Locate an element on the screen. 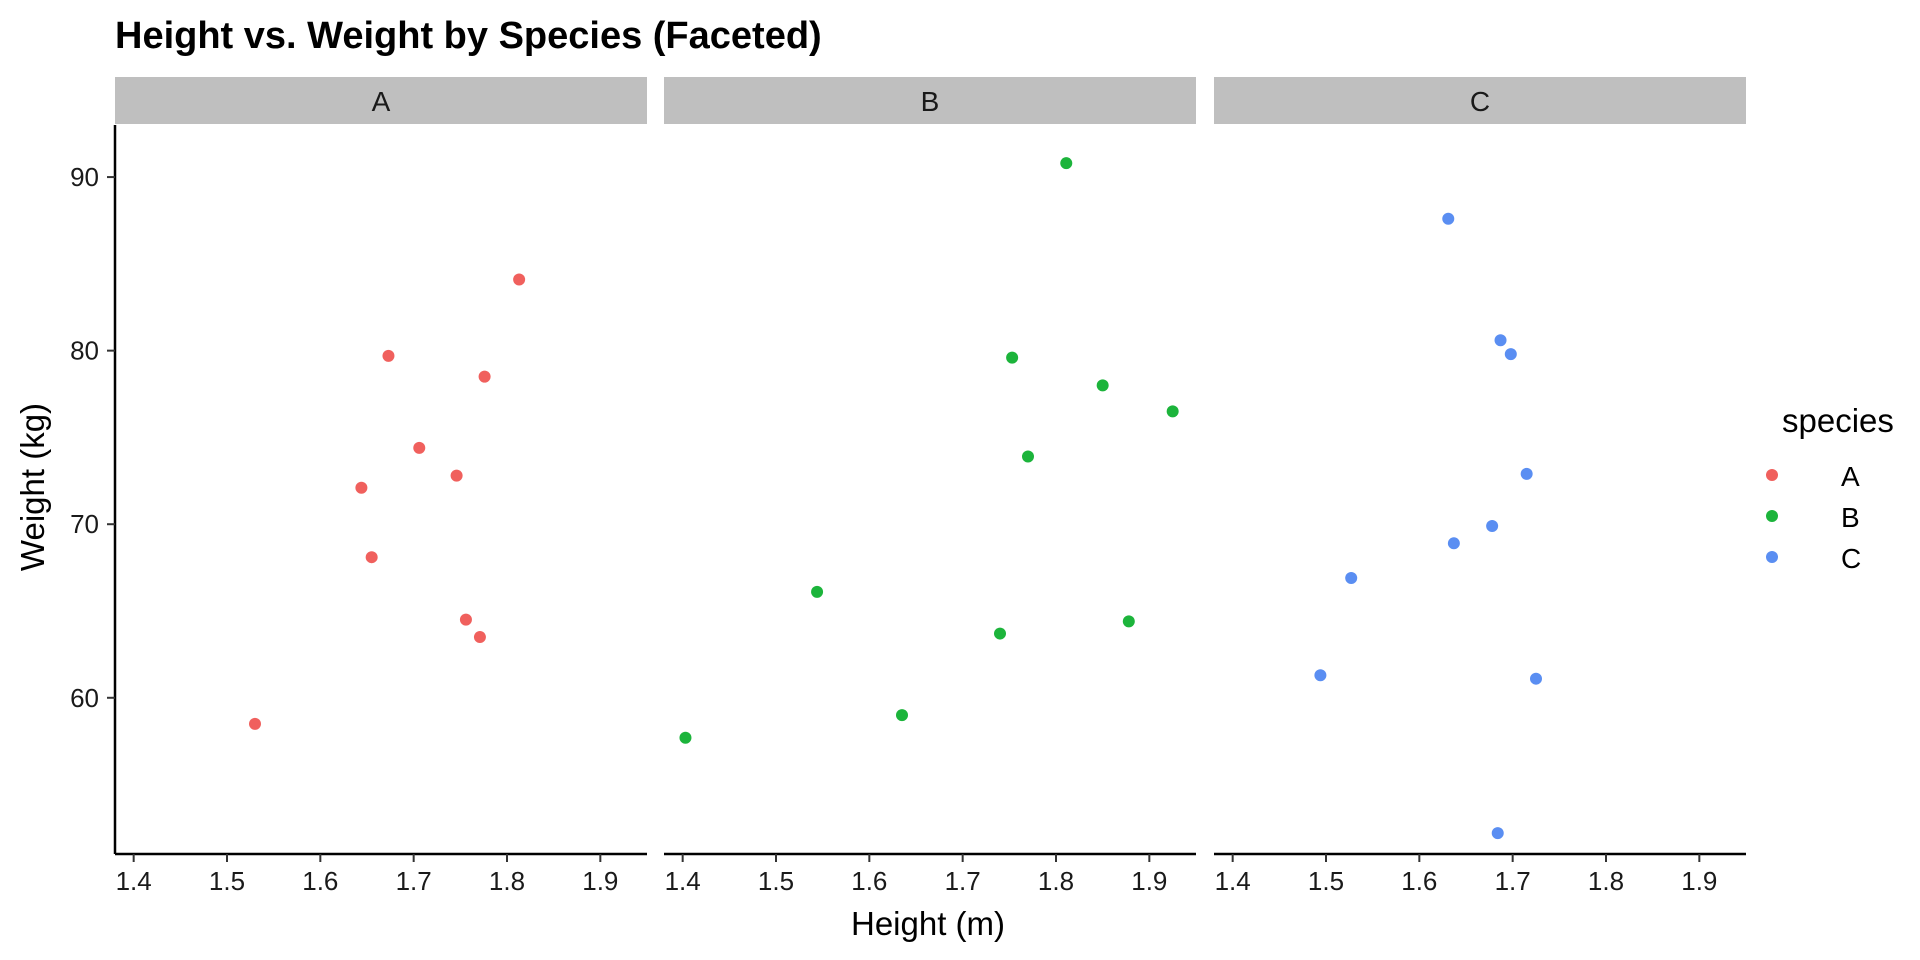  y-tick-label: 80 is located at coordinates (84, 351).